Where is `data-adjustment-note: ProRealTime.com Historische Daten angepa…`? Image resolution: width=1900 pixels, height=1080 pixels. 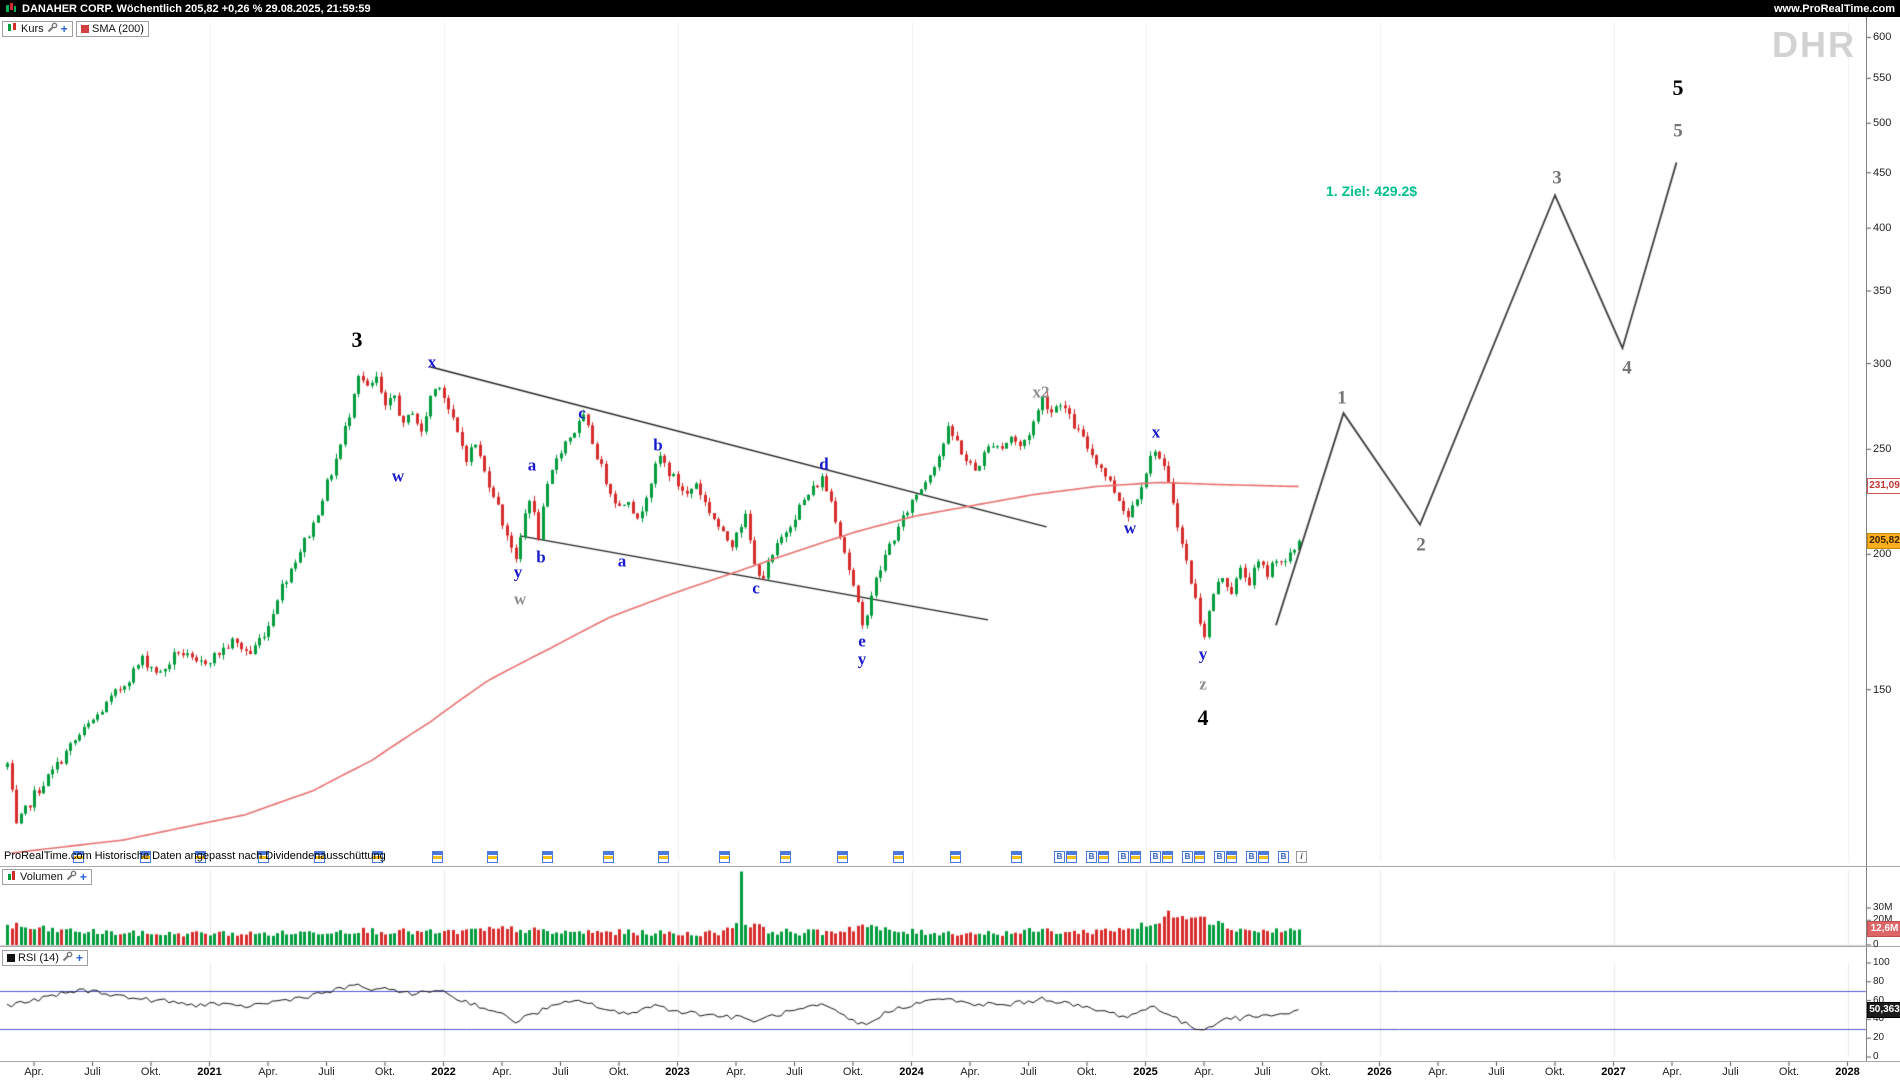
data-adjustment-note: ProRealTime.com Historische Daten angepa… is located at coordinates (195, 856).